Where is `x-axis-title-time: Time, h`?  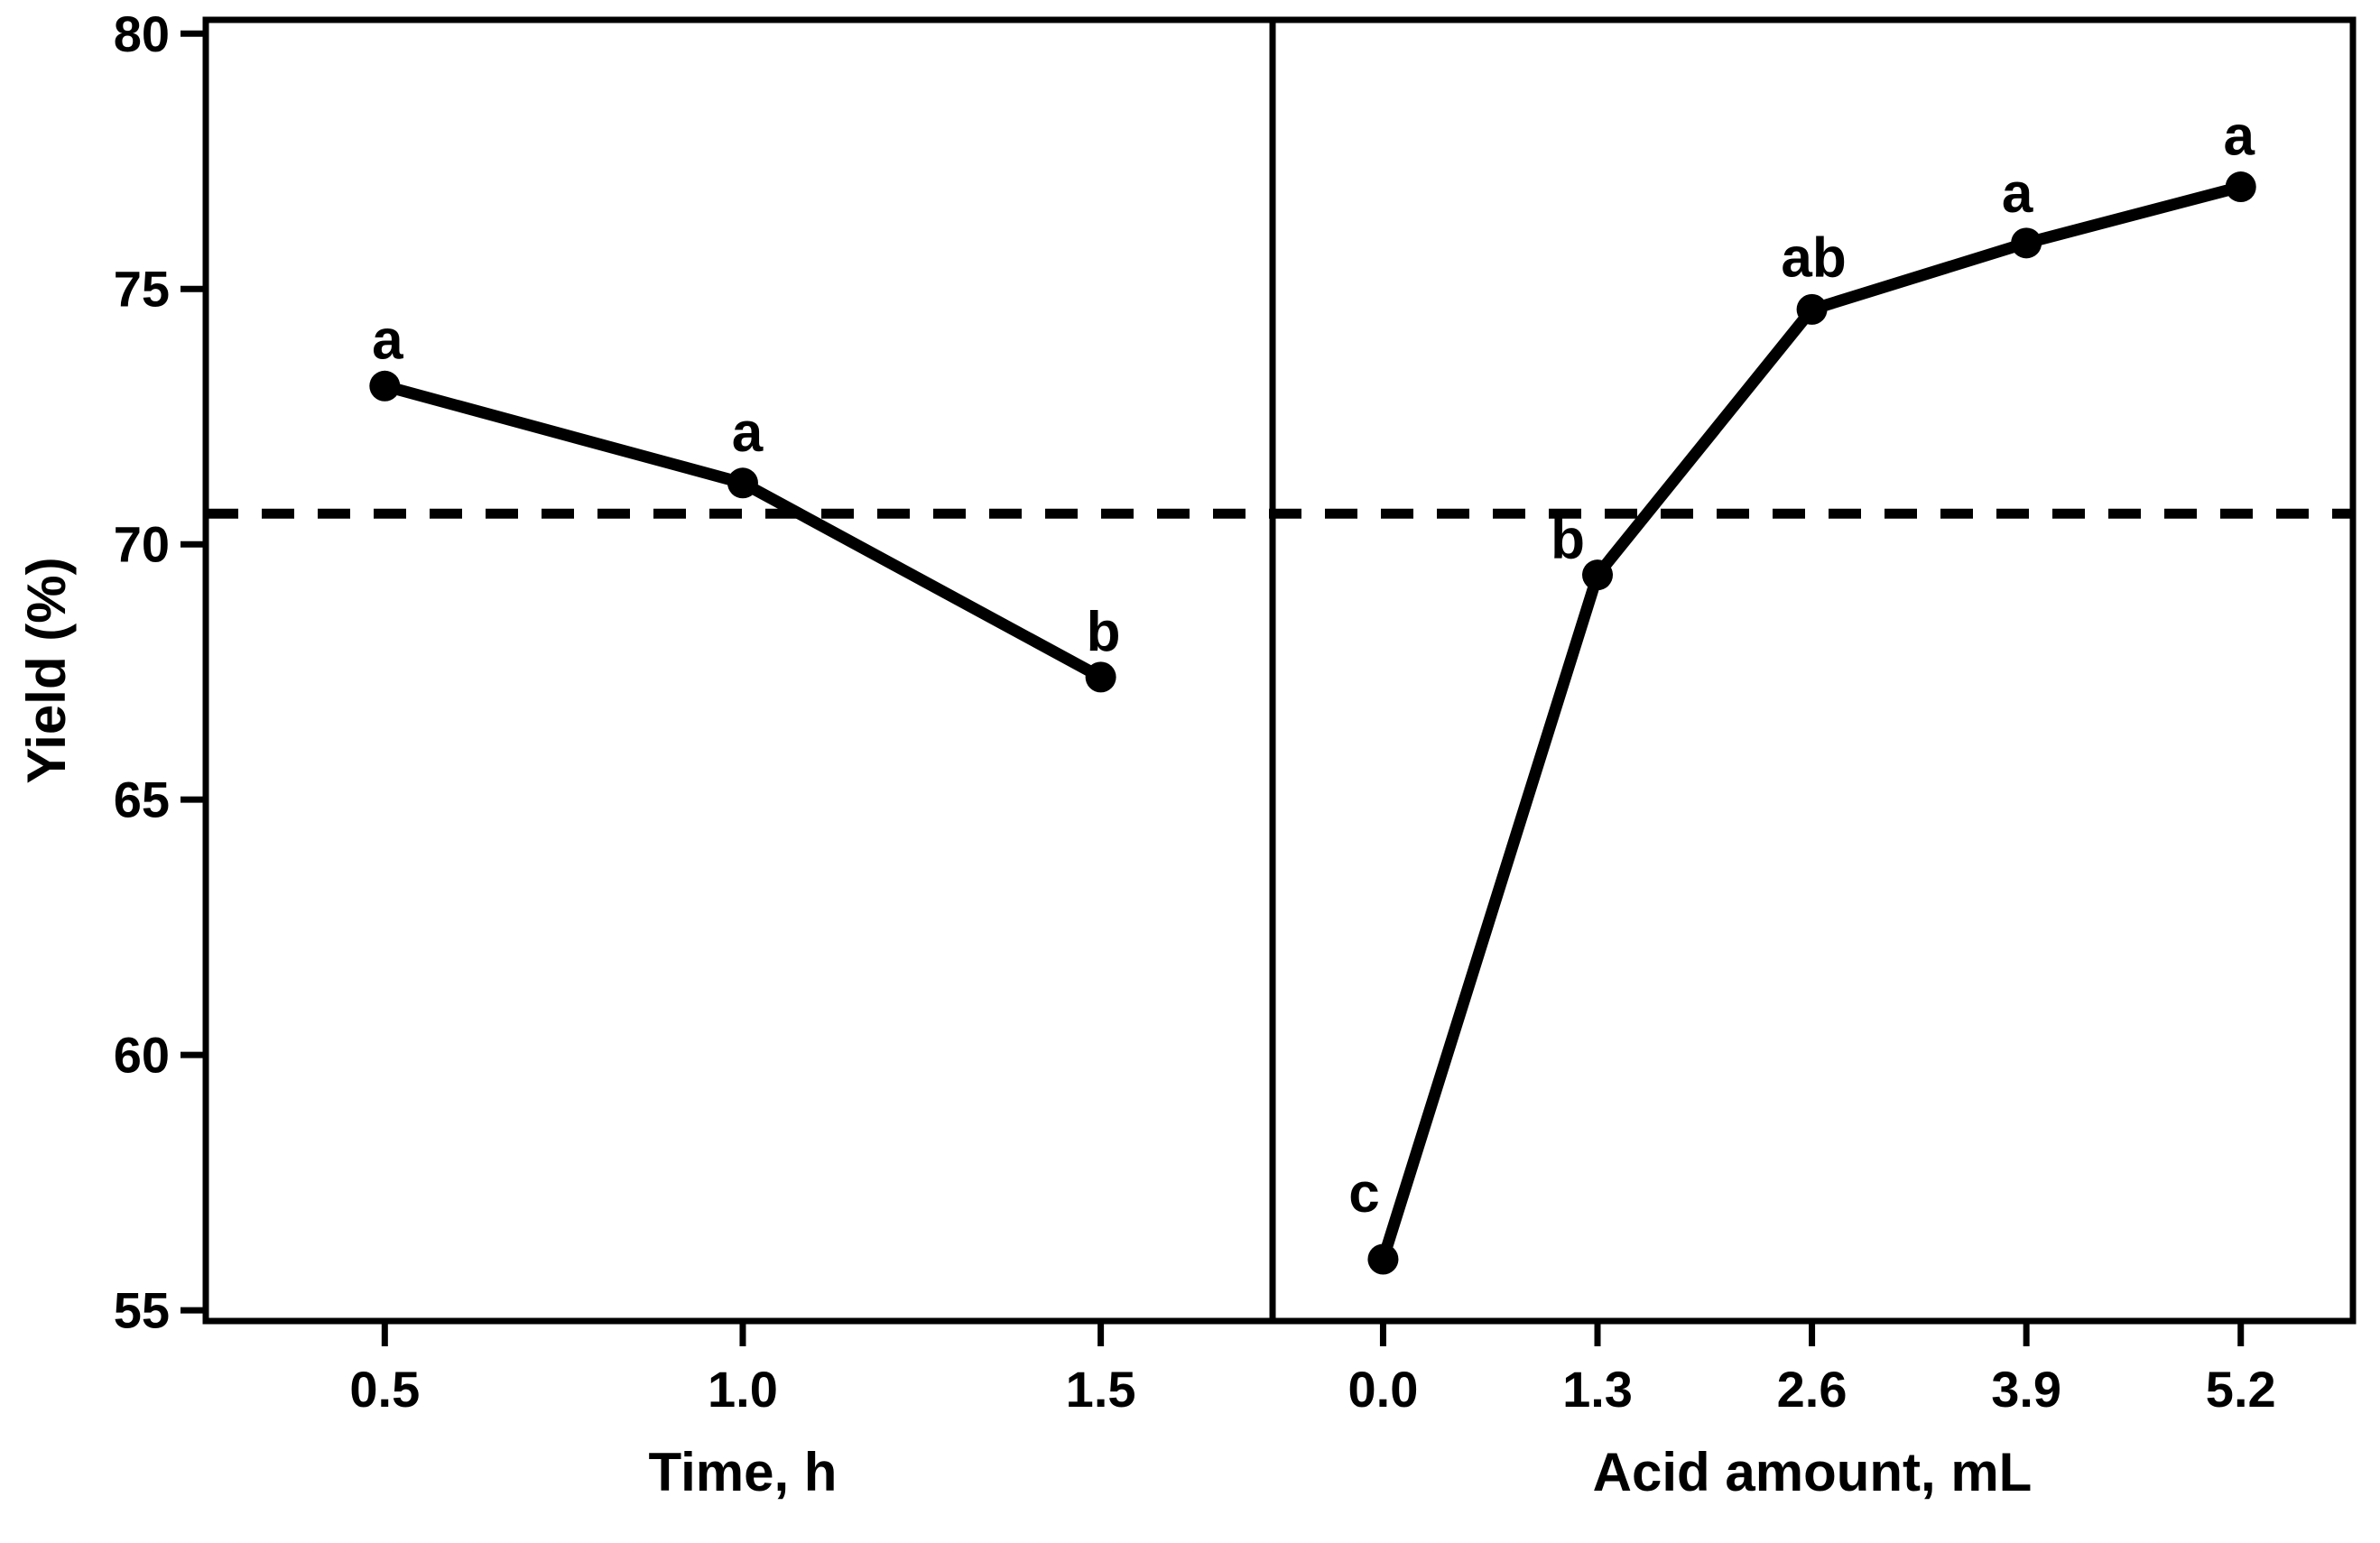 x-axis-title-time: Time, h is located at coordinates (744, 1472).